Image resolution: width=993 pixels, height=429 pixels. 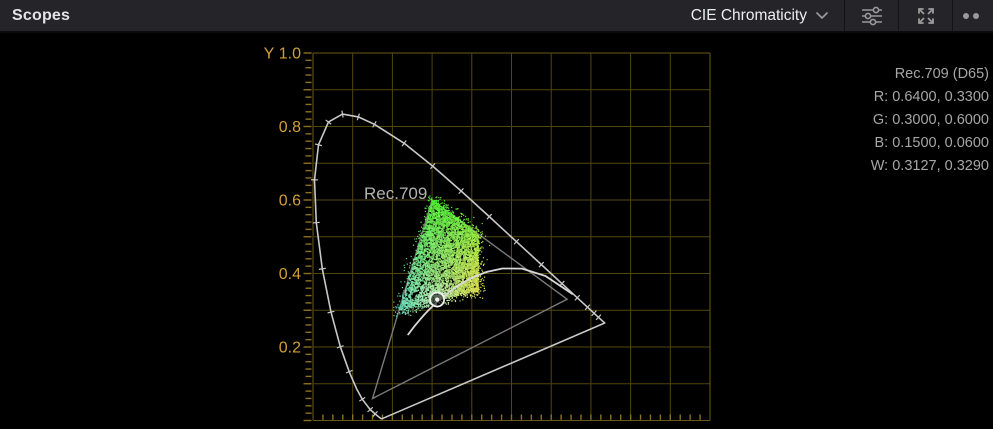 I want to click on more-options-button, so click(x=973, y=15).